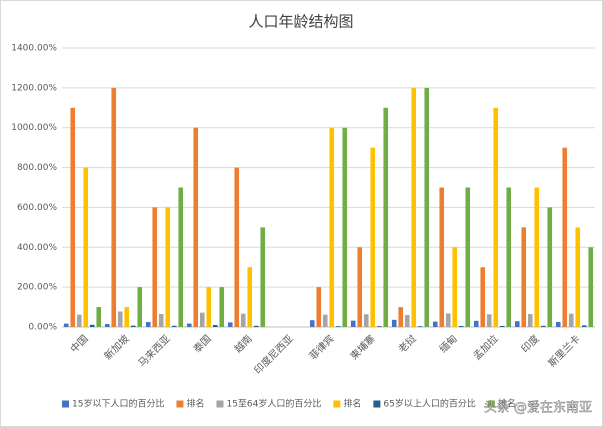 The image size is (603, 427). What do you see at coordinates (429, 404) in the screenshot?
I see `legend-label: 65岁以上人口的百分比` at bounding box center [429, 404].